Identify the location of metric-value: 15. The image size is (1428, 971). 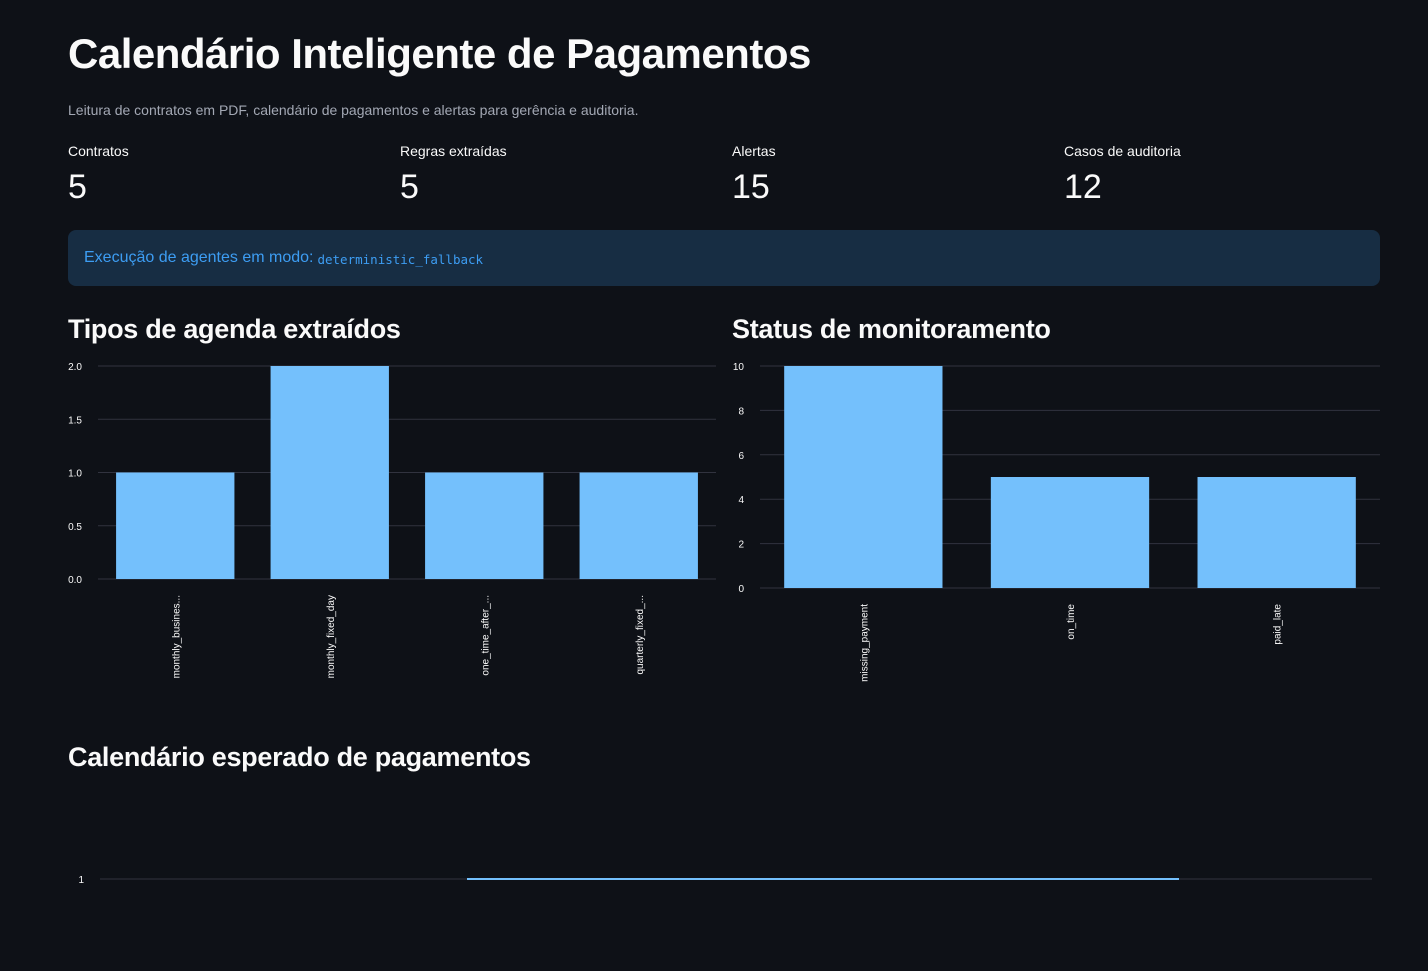
(751, 187).